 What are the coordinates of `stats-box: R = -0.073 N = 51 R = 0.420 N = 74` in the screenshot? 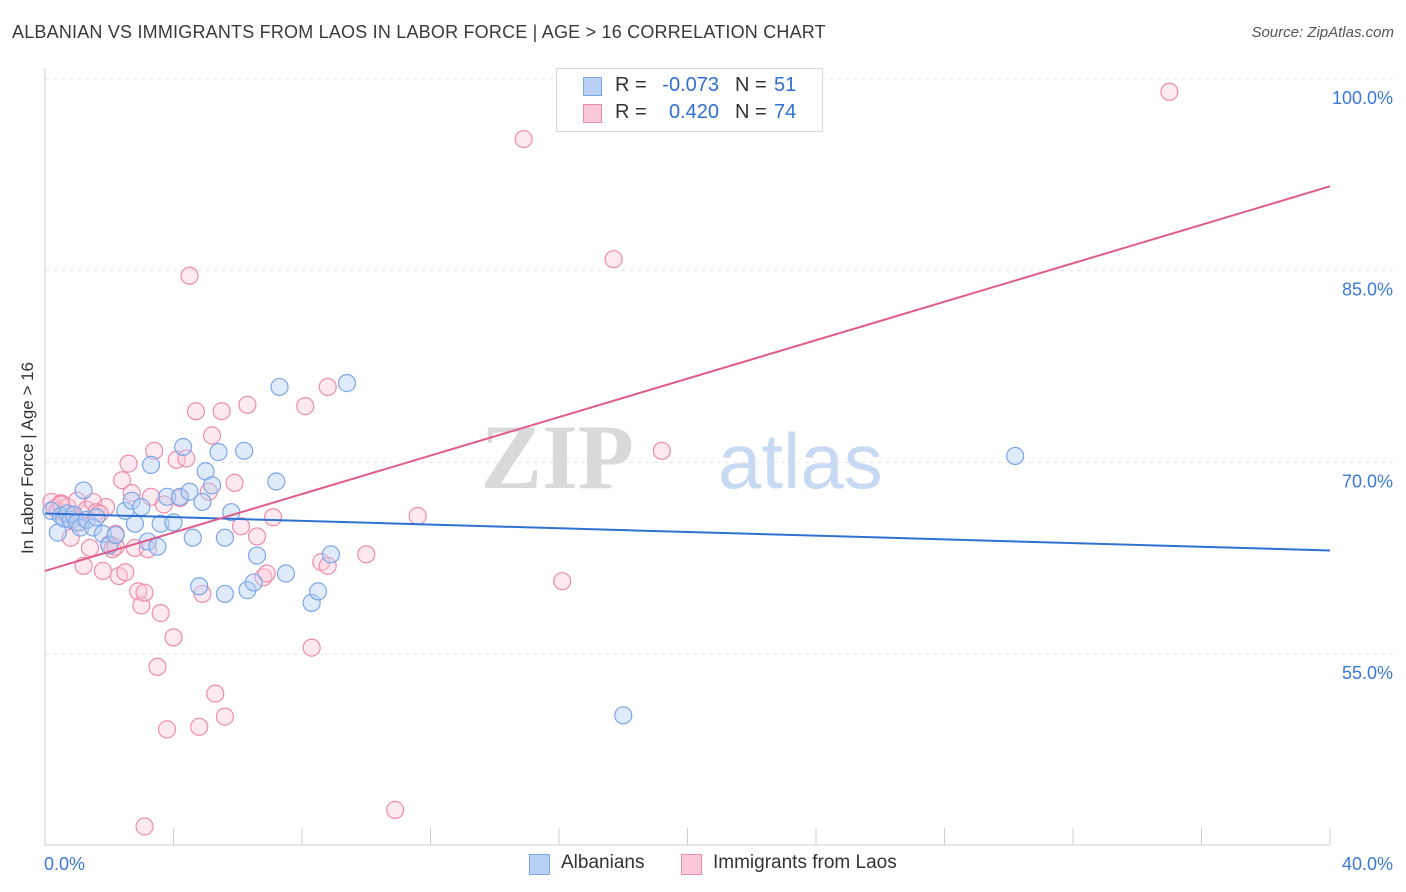 It's located at (689, 100).